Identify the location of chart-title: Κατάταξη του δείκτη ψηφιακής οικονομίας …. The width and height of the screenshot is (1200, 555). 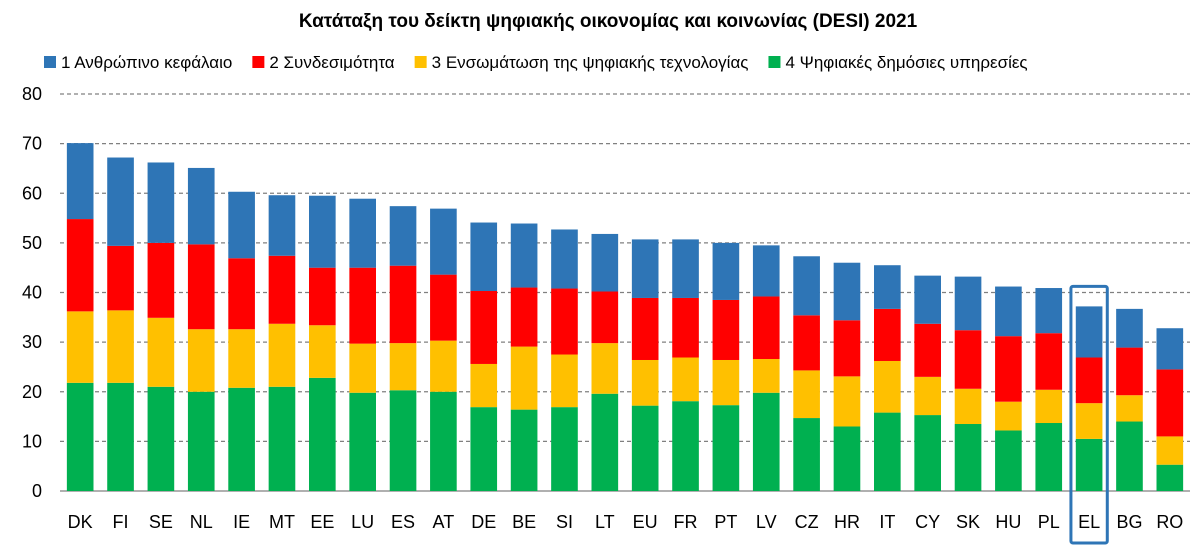
(608, 21).